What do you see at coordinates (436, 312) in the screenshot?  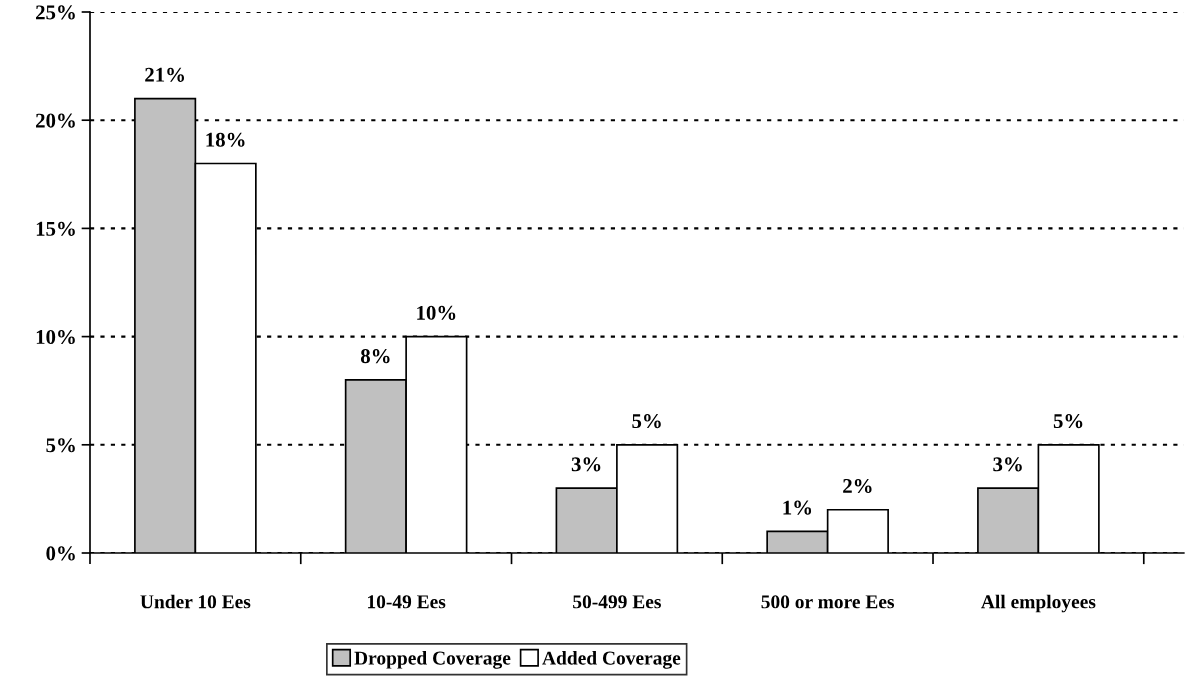 I see `data-label: 10%` at bounding box center [436, 312].